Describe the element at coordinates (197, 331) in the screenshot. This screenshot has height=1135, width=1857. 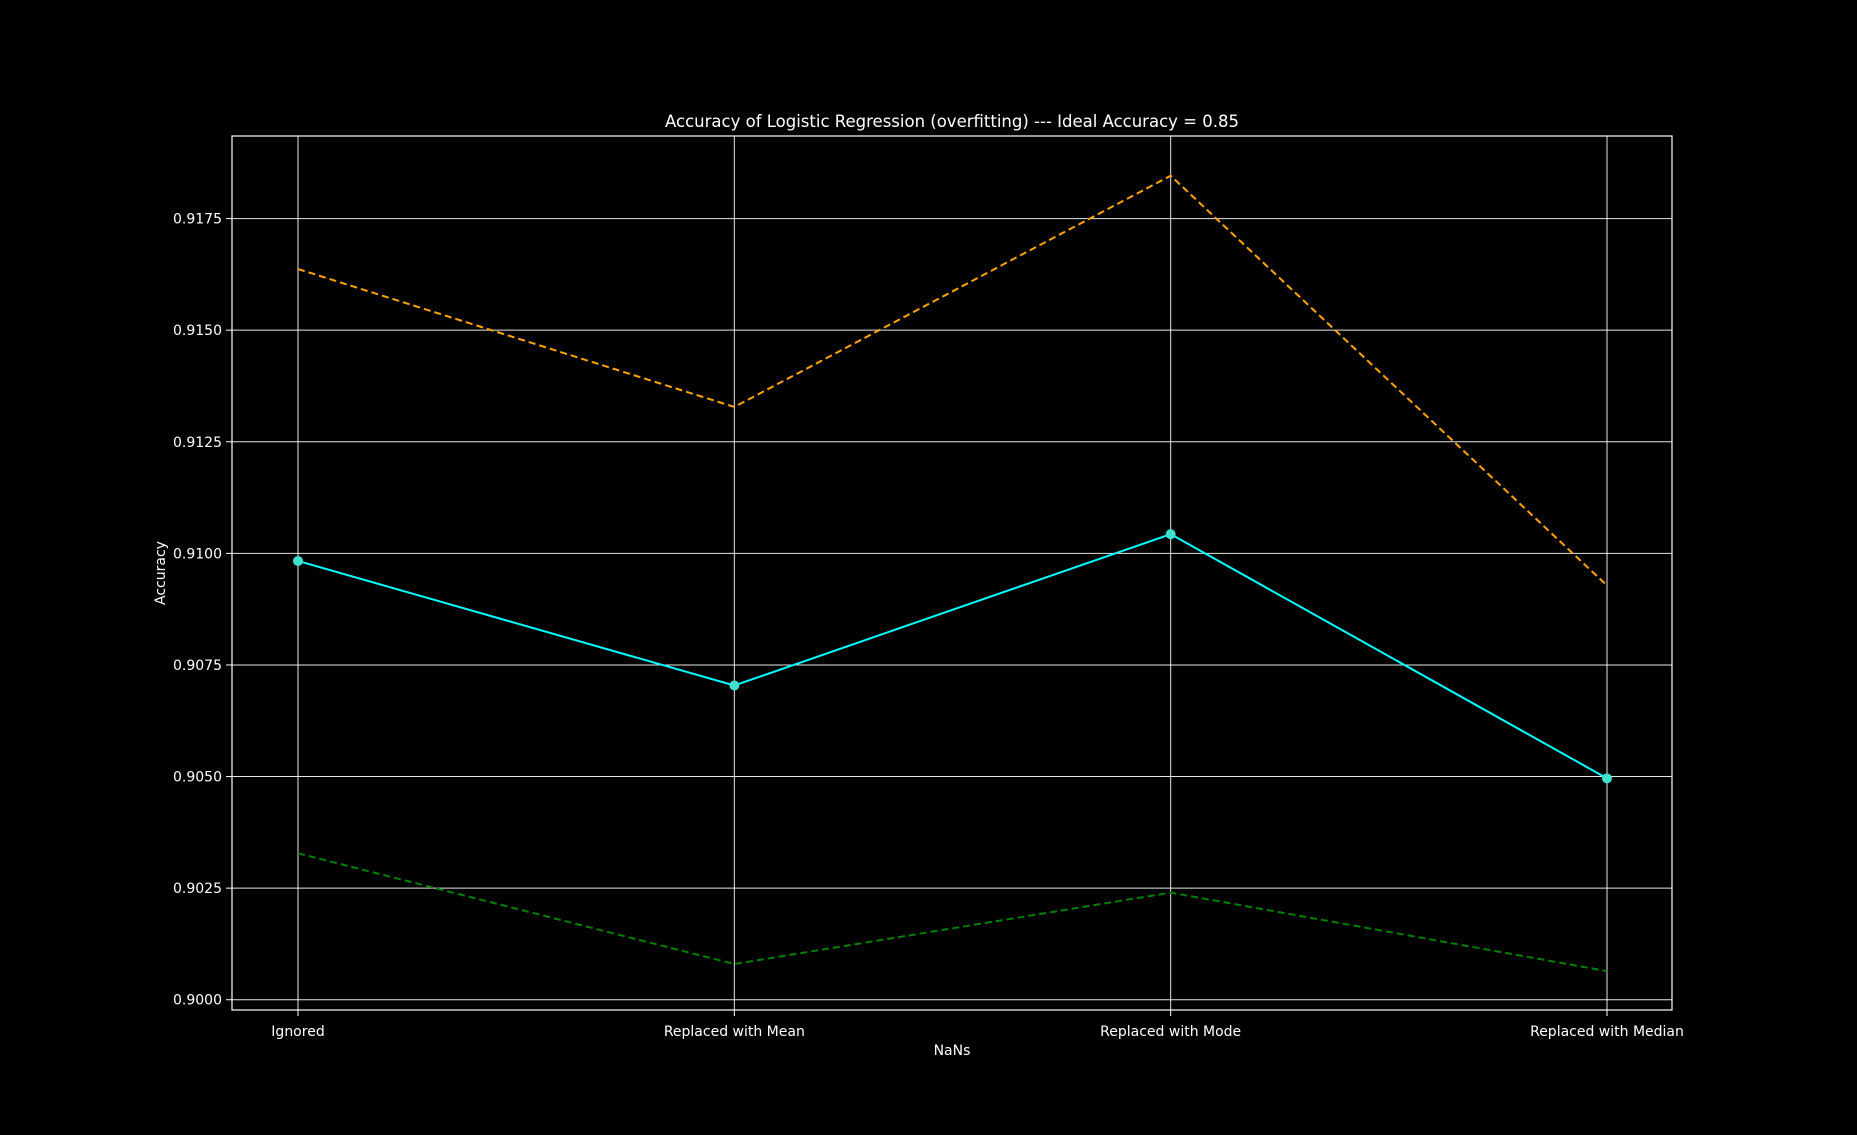
I see `y-tick-label: 0.9150` at that location.